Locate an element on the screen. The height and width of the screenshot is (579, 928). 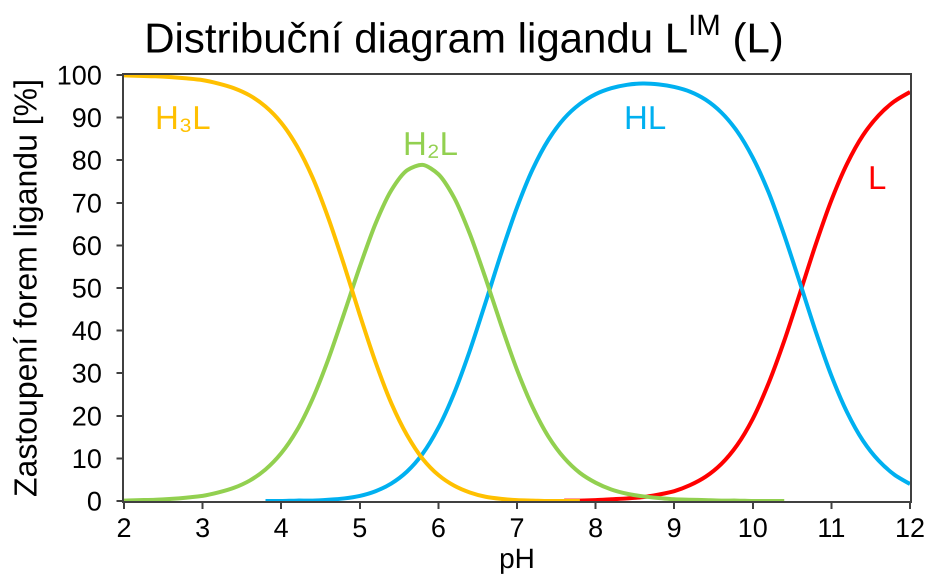
x-tick-label: 3 is located at coordinates (202, 528).